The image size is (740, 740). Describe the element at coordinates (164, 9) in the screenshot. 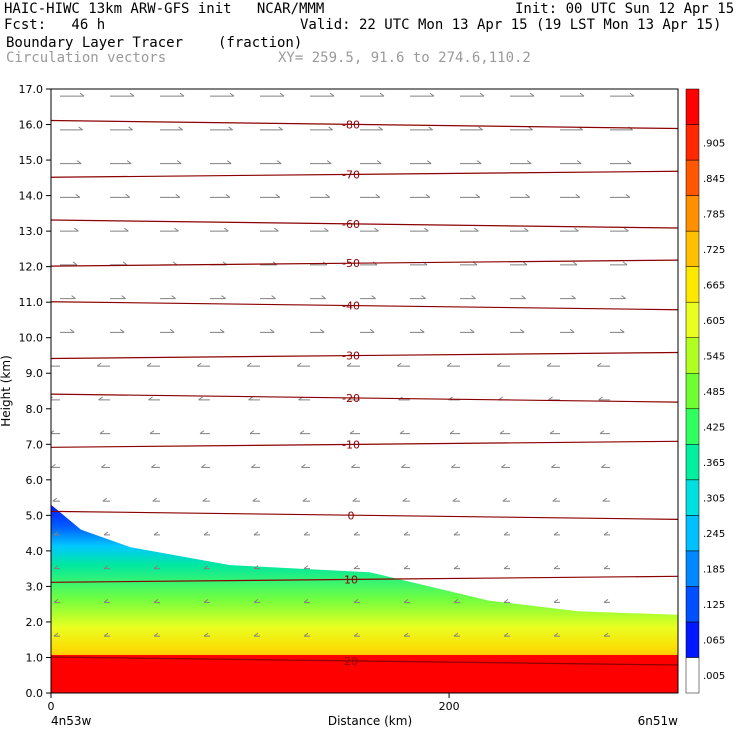

I see `chart-title: HAIC-HIWC 13km ARW-GFS init NCAR/MMM` at that location.